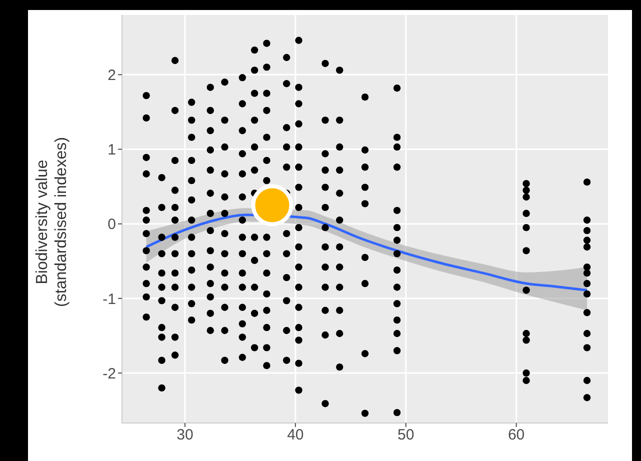 The image size is (641, 461). What do you see at coordinates (112, 225) in the screenshot?
I see `y-tick-label: 0` at bounding box center [112, 225].